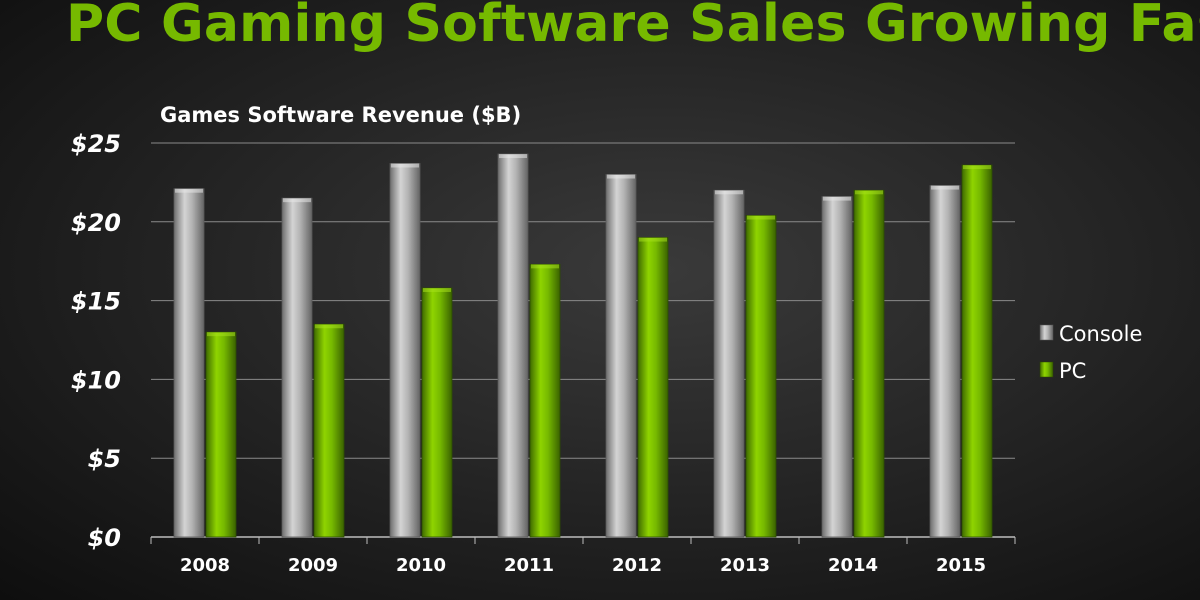  What do you see at coordinates (745, 565) in the screenshot?
I see `x-tick-label: 2013` at bounding box center [745, 565].